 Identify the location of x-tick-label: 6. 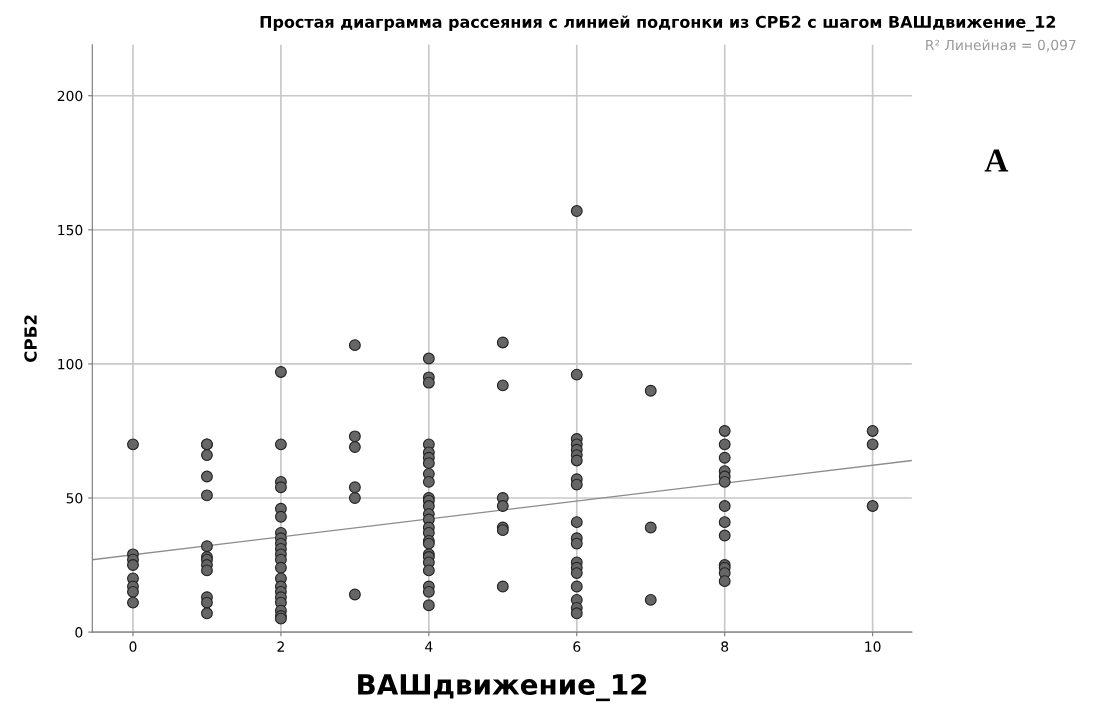
(577, 646).